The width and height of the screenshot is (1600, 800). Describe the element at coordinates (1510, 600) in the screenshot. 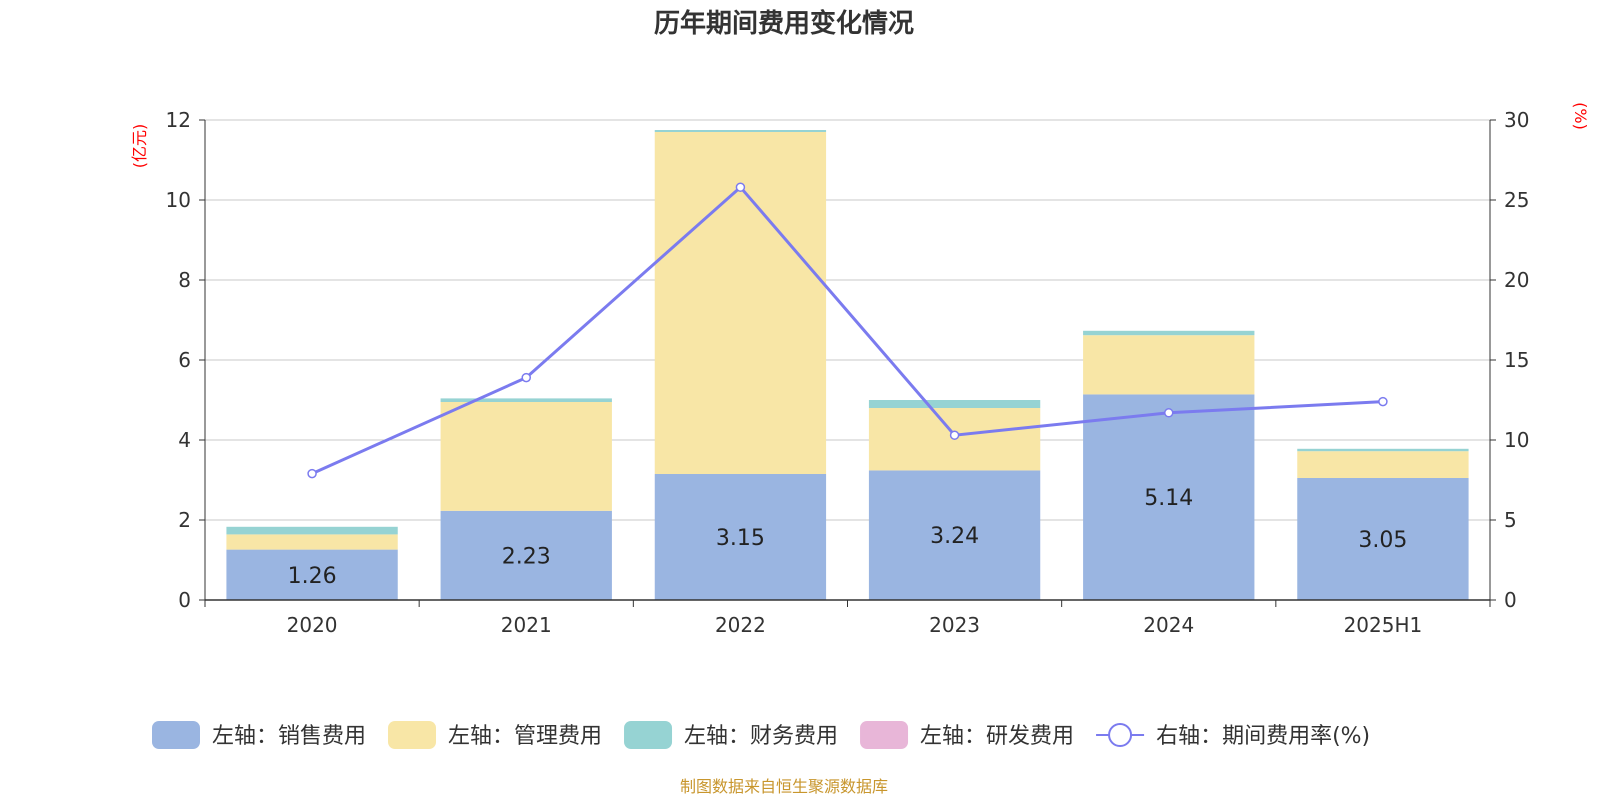

I see `right-axis-tick-label: 0` at that location.